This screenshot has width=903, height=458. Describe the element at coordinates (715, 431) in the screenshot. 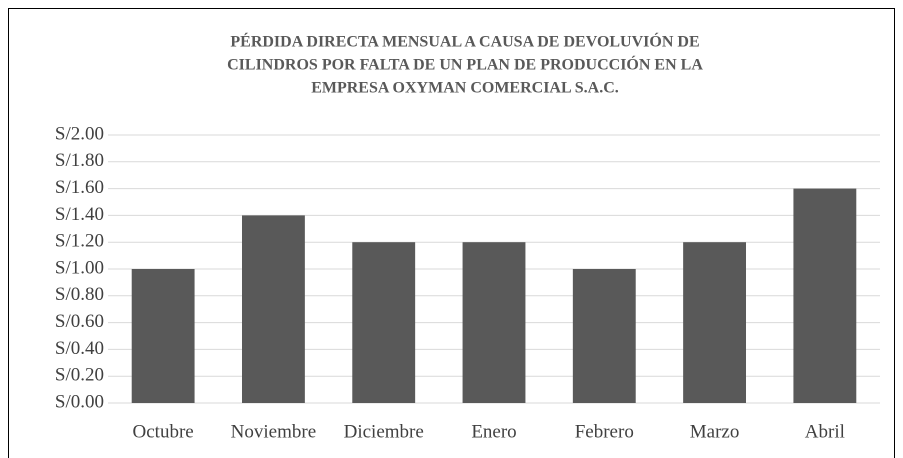

I see `x-tick-label: Marzo` at that location.